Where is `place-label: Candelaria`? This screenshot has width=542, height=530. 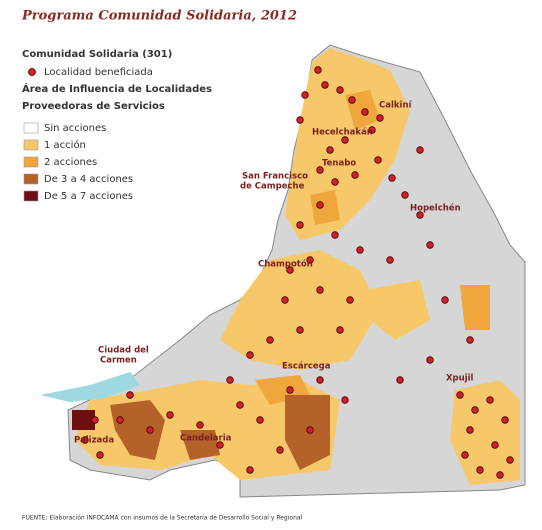 place-label: Candelaria is located at coordinates (206, 439).